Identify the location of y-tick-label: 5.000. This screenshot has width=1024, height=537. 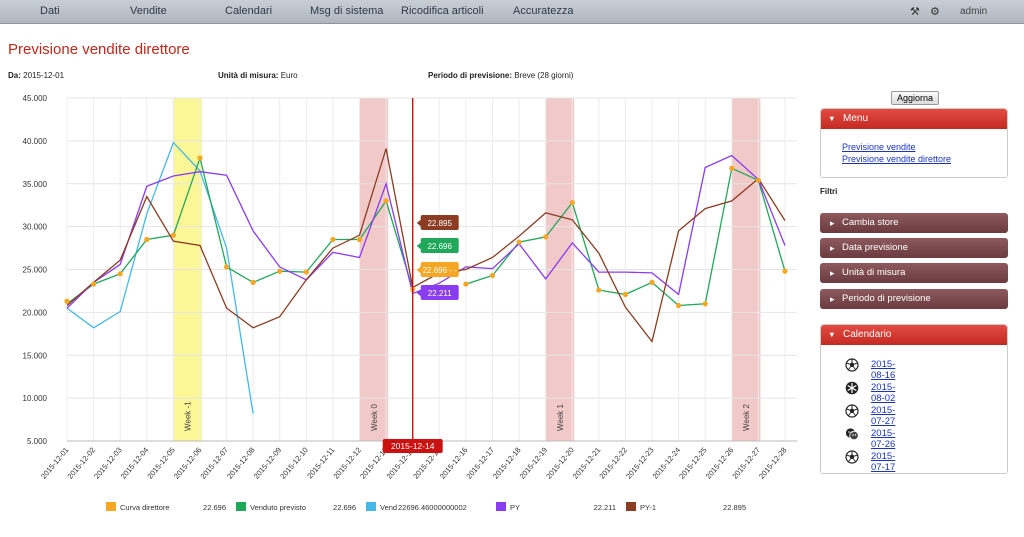
(37, 441).